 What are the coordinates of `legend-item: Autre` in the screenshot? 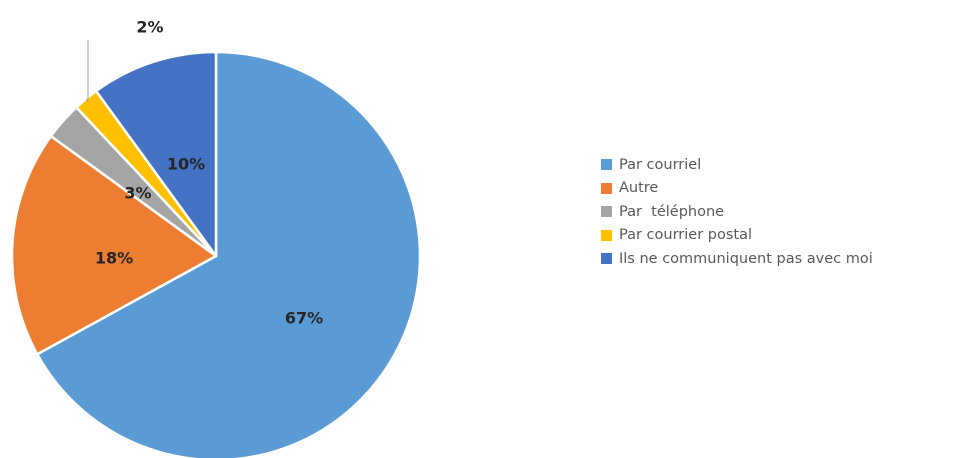 It's located at (737, 189).